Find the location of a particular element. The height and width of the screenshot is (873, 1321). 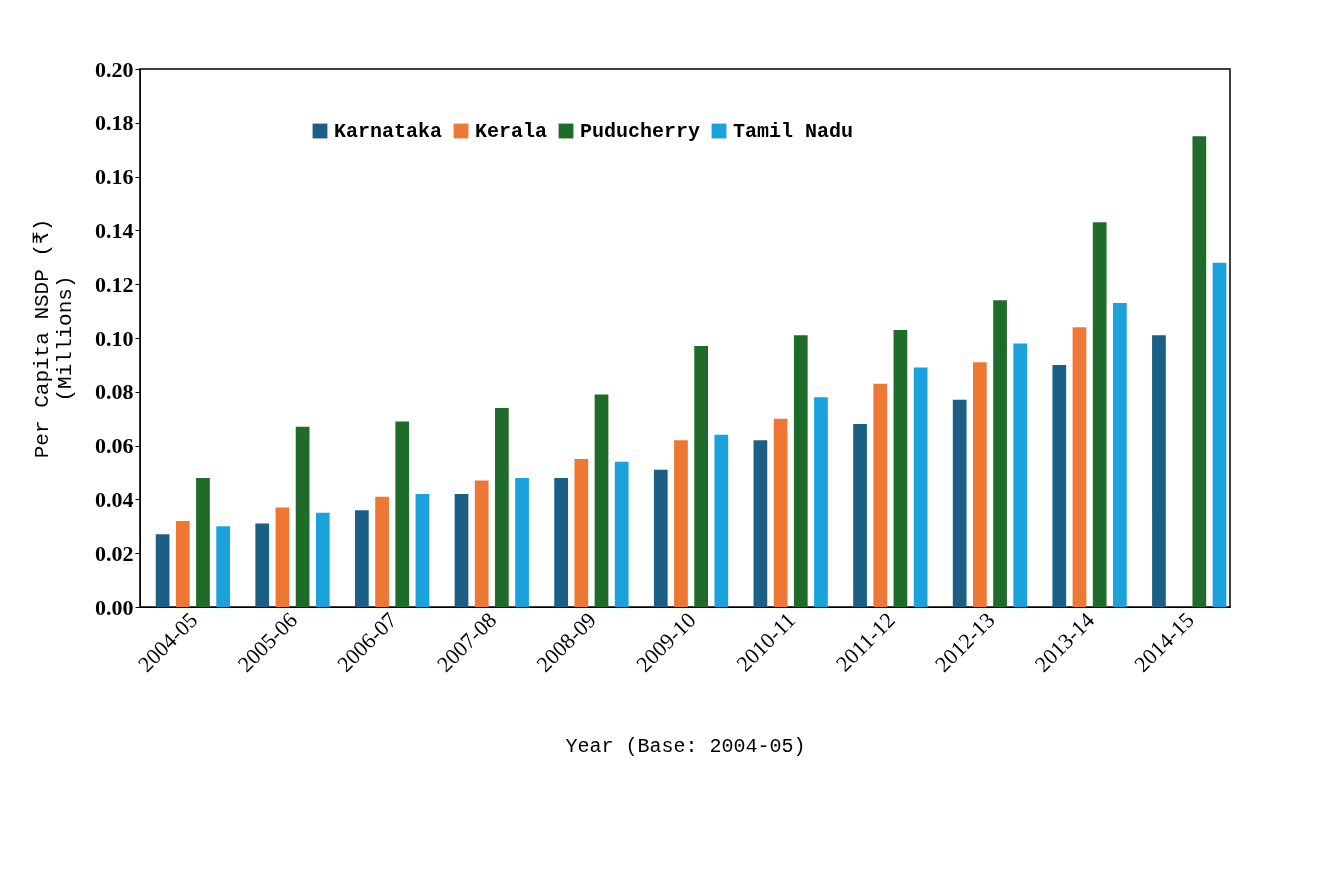

y-tick-label: 0.10 is located at coordinates (114, 338).